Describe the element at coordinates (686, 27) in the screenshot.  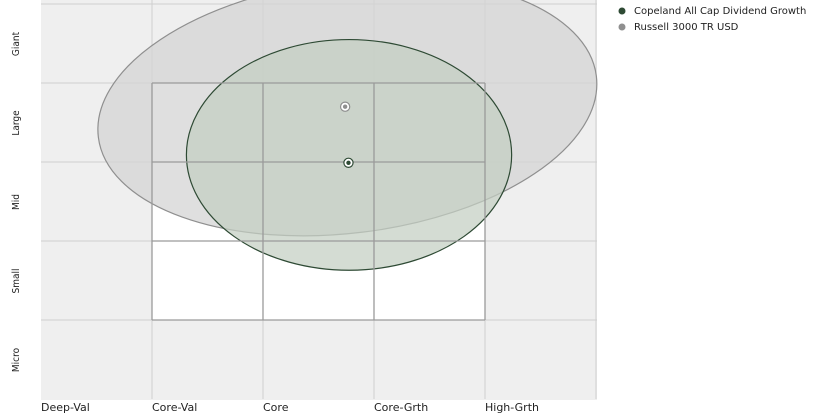
I see `legend-entry: Russell 3000 TR USD` at that location.